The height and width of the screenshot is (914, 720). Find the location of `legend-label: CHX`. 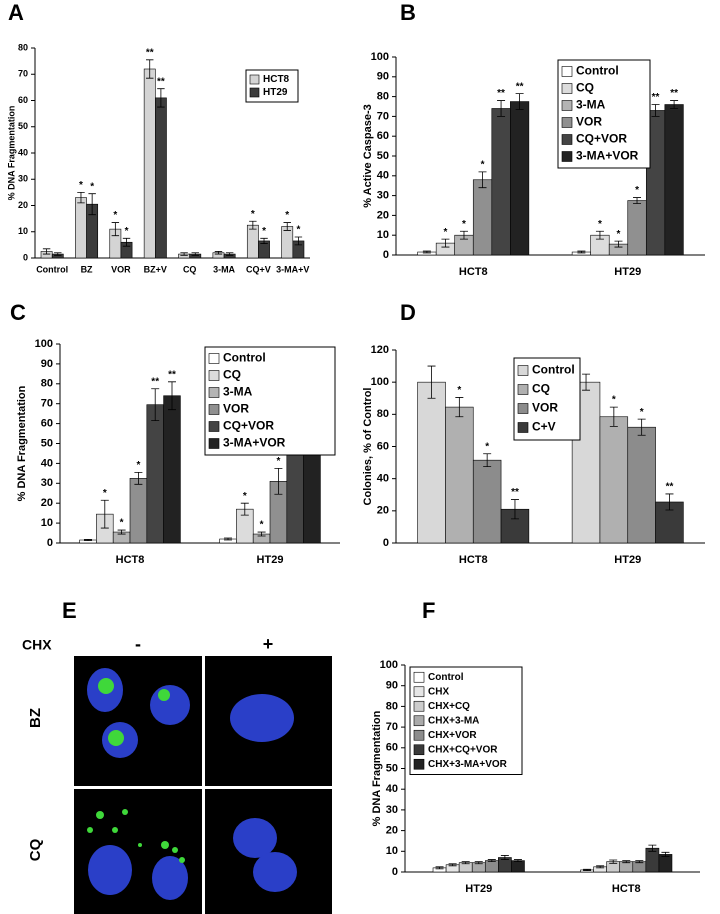

legend-label: CHX is located at coordinates (438, 691).